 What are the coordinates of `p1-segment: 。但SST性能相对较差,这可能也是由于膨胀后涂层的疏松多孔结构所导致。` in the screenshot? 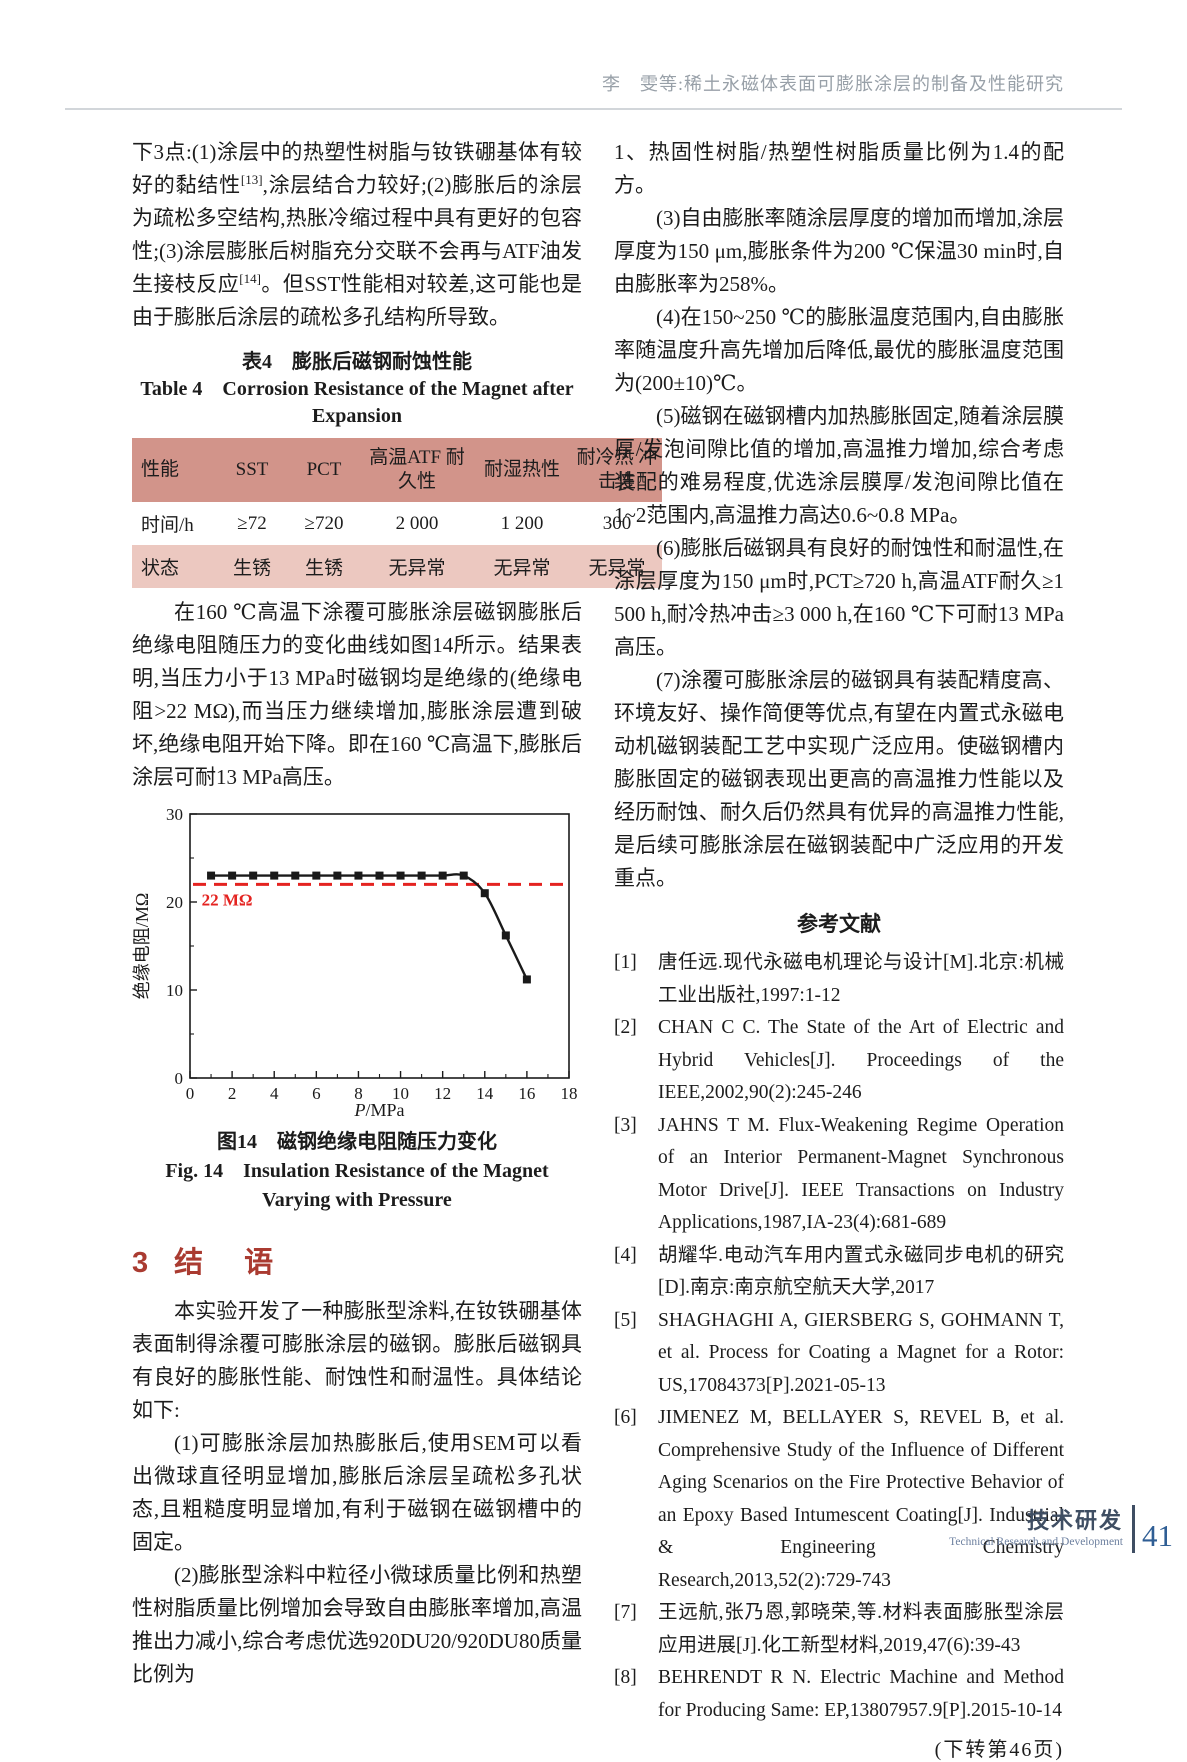 It's located at (357, 300).